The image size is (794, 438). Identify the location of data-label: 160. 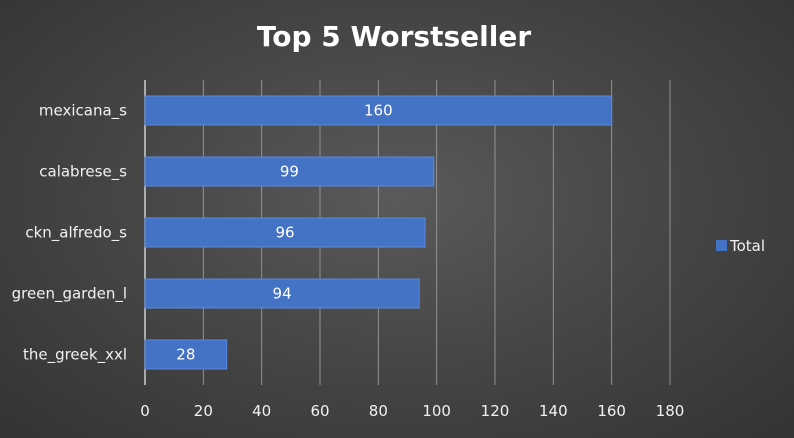
(378, 111).